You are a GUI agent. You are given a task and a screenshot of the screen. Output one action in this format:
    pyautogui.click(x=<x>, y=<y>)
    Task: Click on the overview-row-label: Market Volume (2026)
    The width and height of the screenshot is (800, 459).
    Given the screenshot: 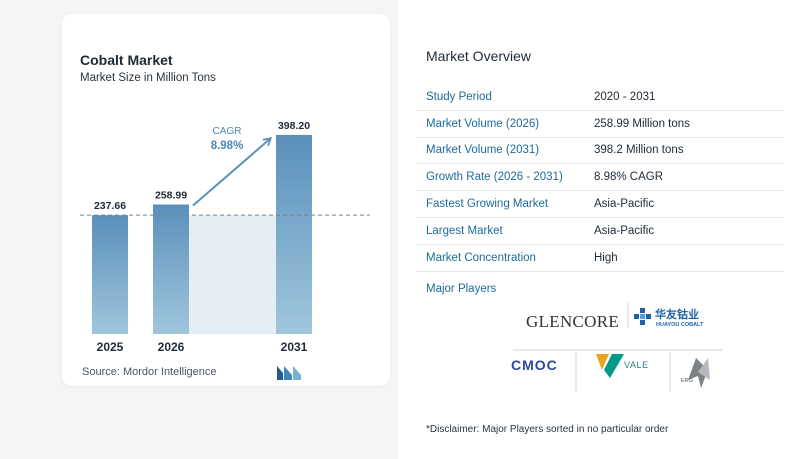 What is the action you would take?
    pyautogui.click(x=483, y=123)
    